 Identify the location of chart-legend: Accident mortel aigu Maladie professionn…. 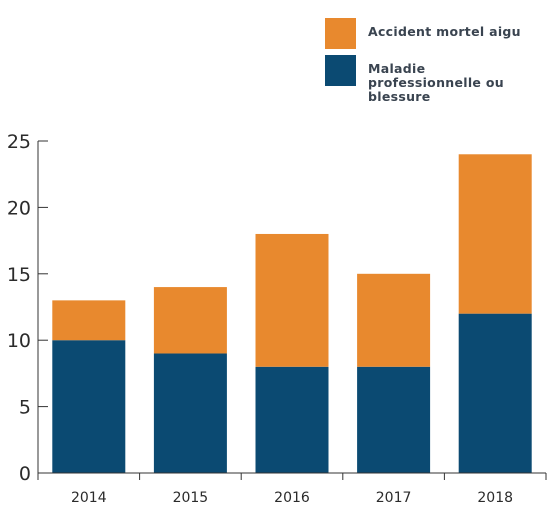
(434, 64).